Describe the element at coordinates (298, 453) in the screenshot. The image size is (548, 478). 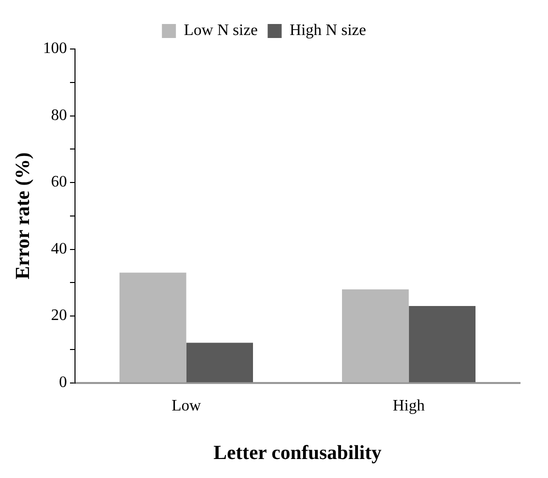
I see `x-axis-title: Letter confusability` at that location.